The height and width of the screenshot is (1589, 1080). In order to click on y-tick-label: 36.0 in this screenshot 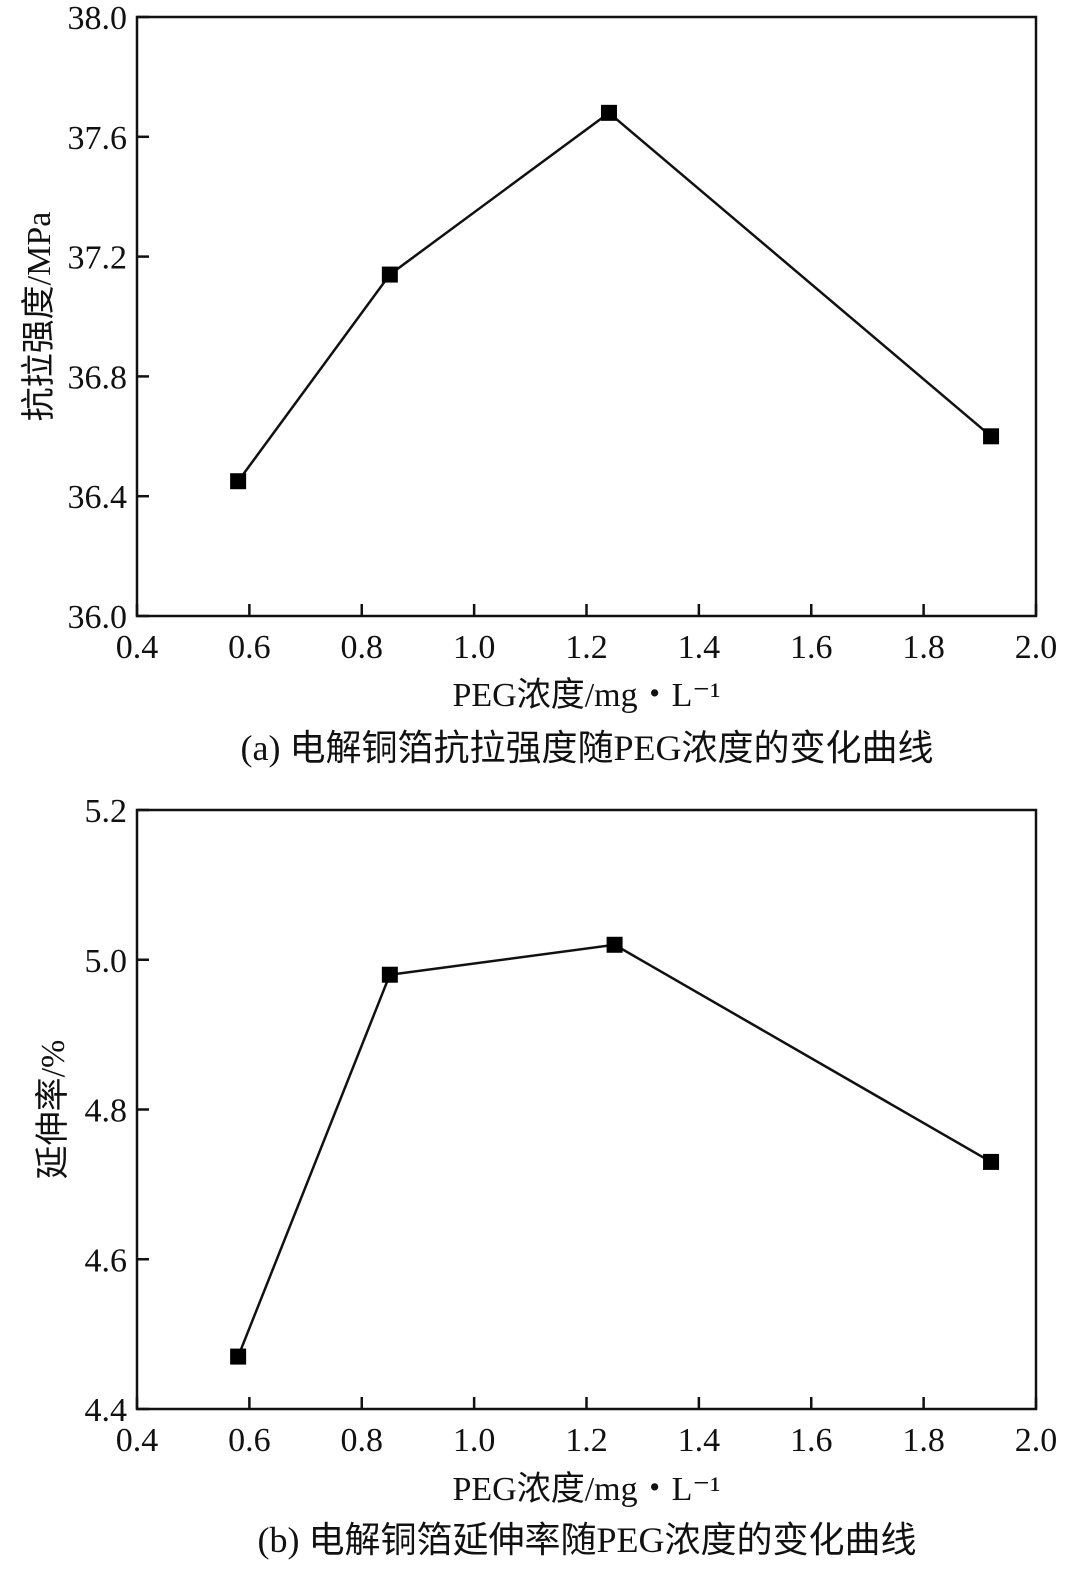, I will do `click(98, 617)`.